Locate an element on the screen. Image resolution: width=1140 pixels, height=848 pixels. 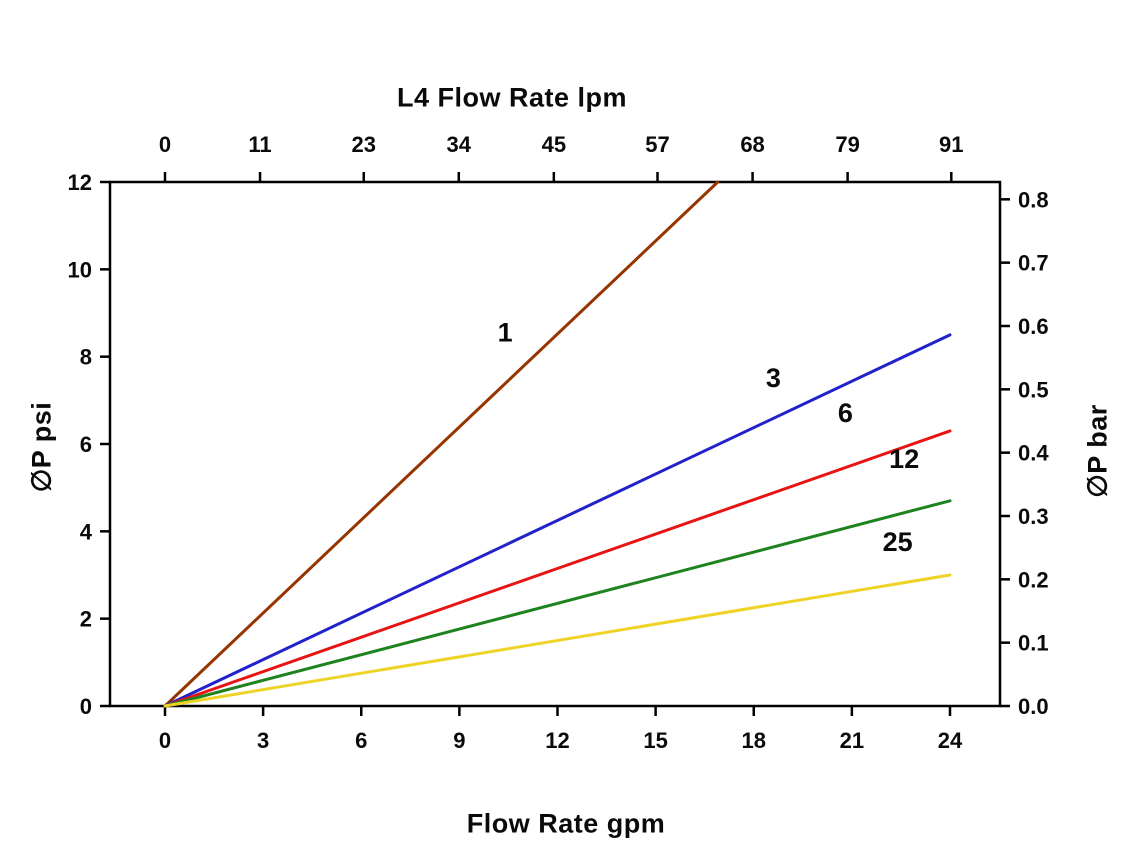
bottom-axis-tick-label: 21 is located at coordinates (852, 740).